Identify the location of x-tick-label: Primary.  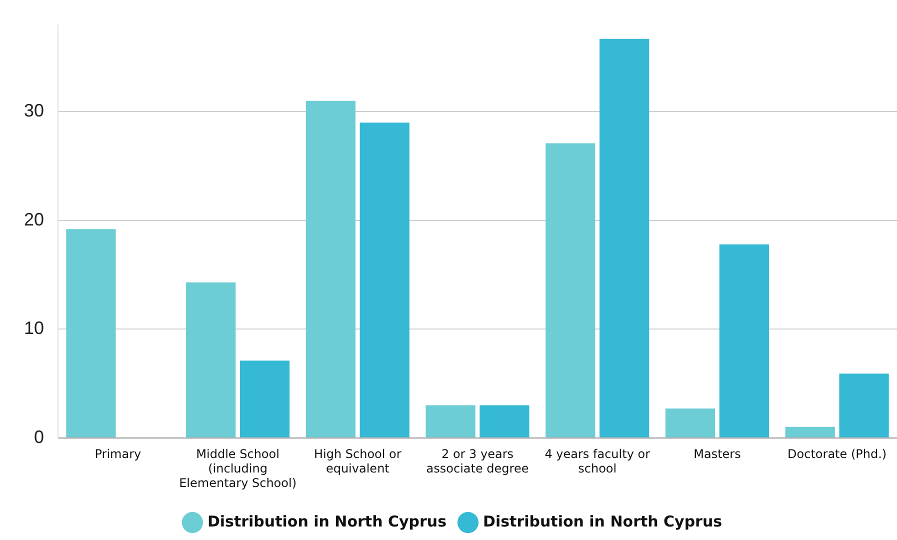
(118, 454).